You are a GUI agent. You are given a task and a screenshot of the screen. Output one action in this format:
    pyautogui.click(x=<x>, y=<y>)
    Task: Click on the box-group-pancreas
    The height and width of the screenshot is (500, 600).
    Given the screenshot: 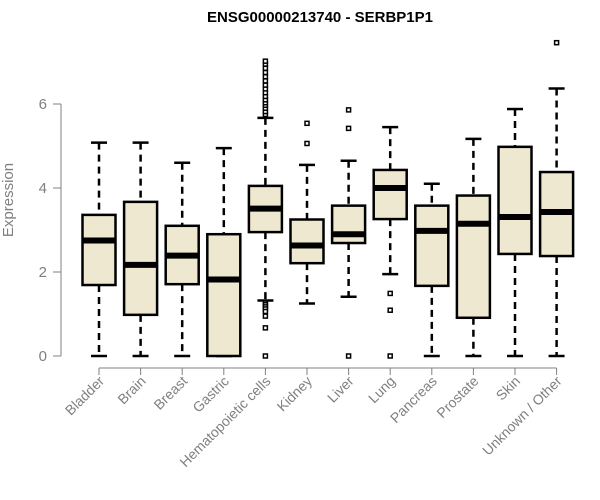 What is the action you would take?
    pyautogui.click(x=432, y=270)
    